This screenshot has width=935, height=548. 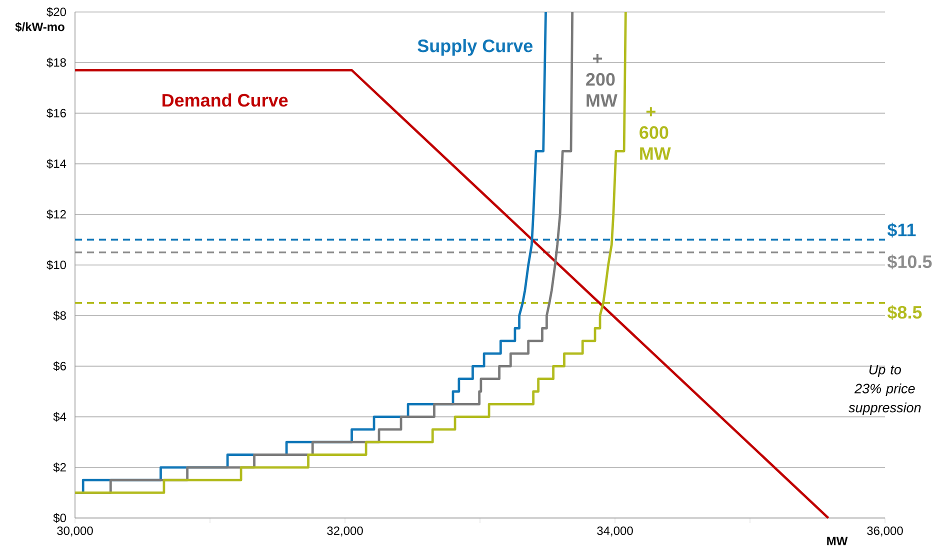 What do you see at coordinates (56, 113) in the screenshot?
I see `y-tick-label: $16` at bounding box center [56, 113].